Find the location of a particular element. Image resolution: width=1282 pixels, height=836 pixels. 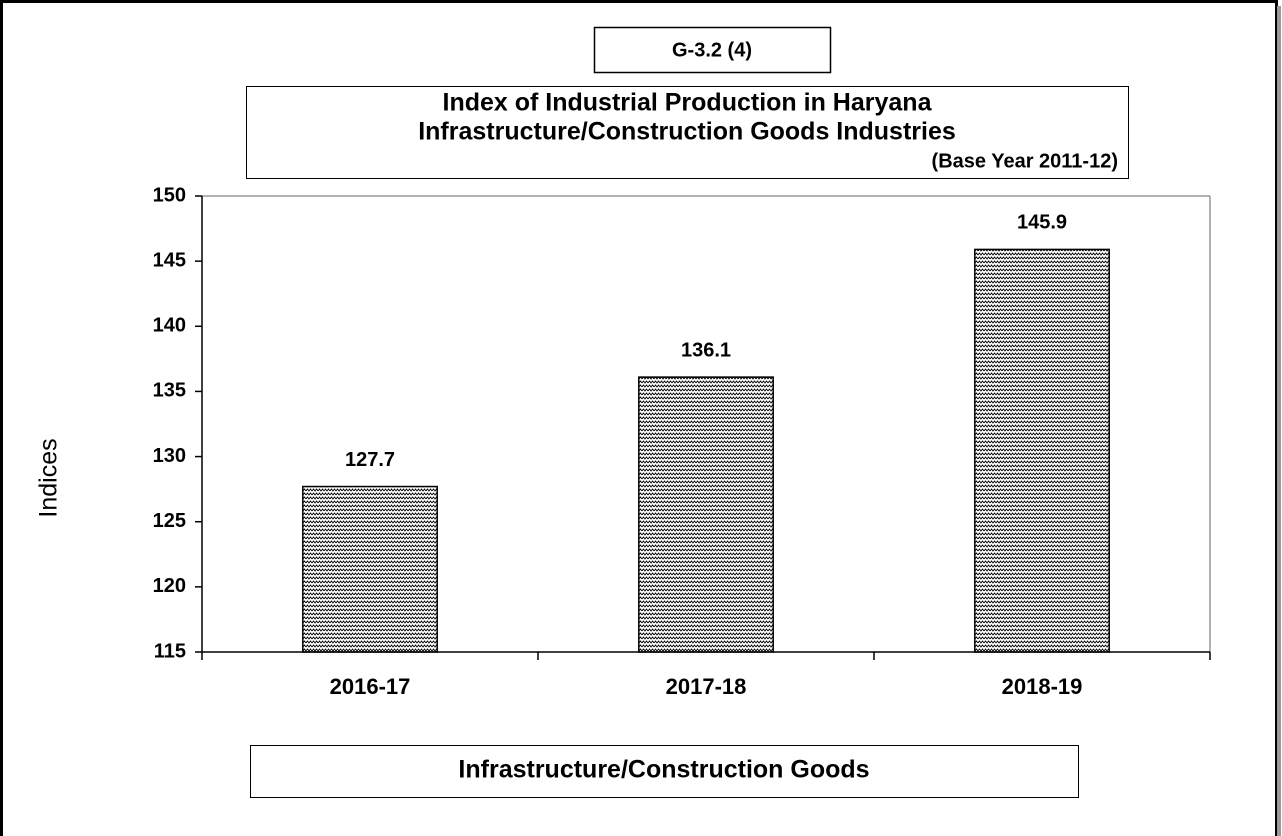

y-tick-label: 115 is located at coordinates (170, 651).